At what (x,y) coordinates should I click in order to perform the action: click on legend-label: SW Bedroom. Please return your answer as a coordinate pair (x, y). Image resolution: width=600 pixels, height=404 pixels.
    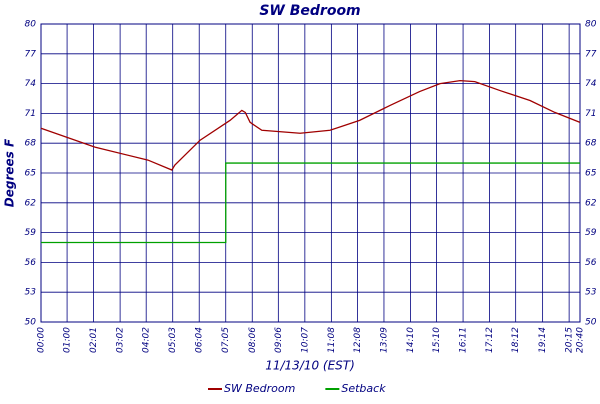
    Looking at the image, I should click on (259, 388).